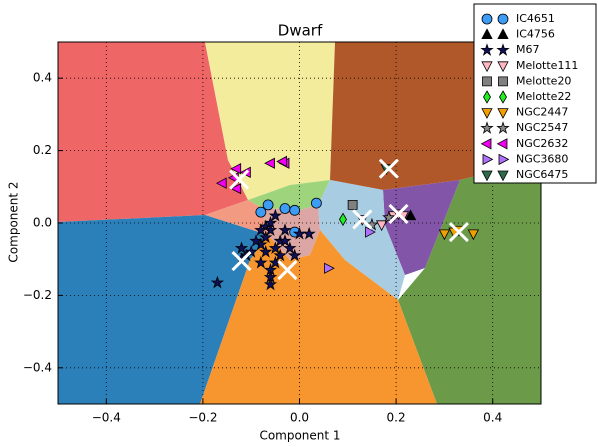 The image size is (598, 447). What do you see at coordinates (42, 223) in the screenshot?
I see `y-tick-label: 0.0` at bounding box center [42, 223].